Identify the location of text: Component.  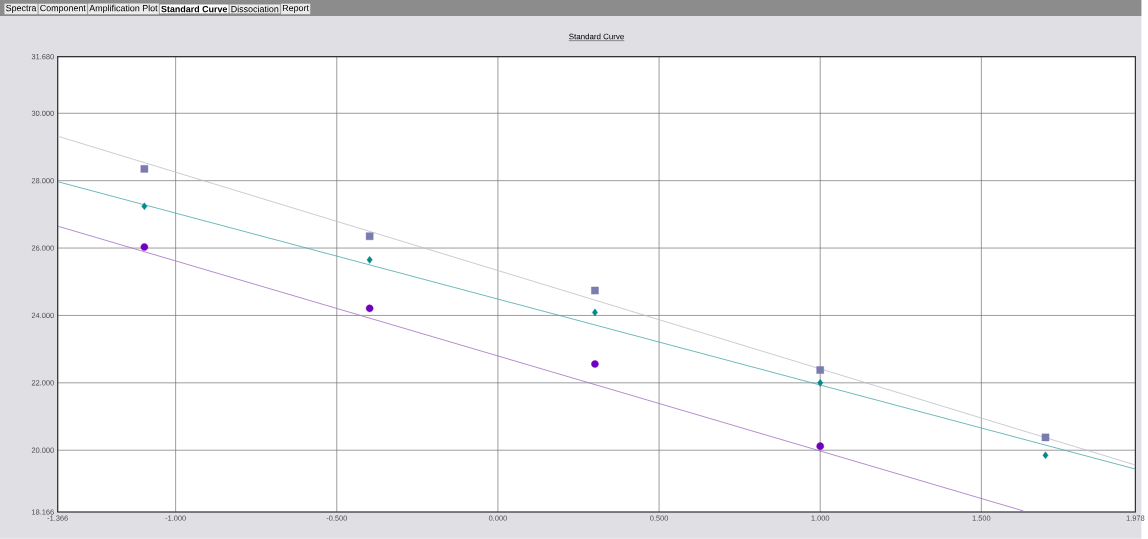
(63, 9).